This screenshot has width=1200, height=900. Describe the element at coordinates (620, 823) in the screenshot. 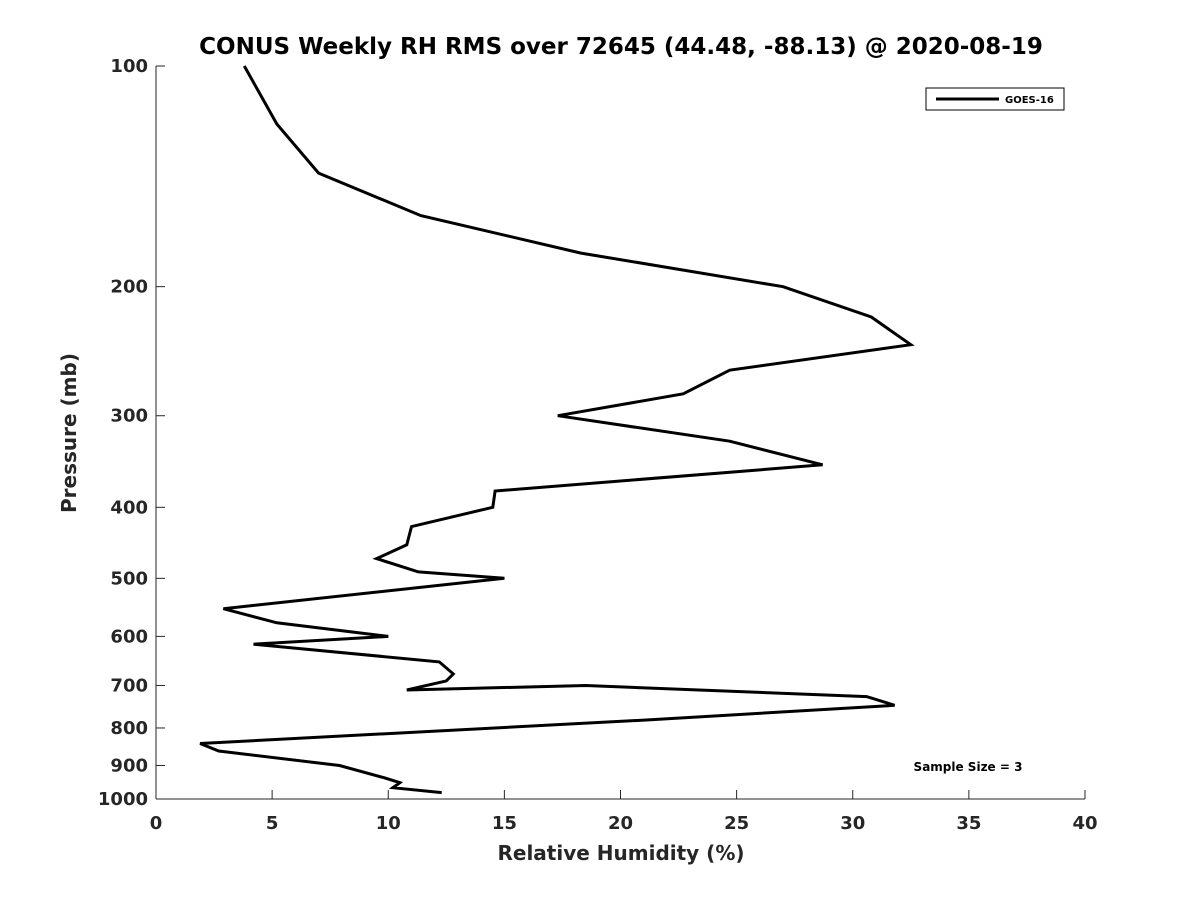

I see `x-tick-label: 20` at that location.